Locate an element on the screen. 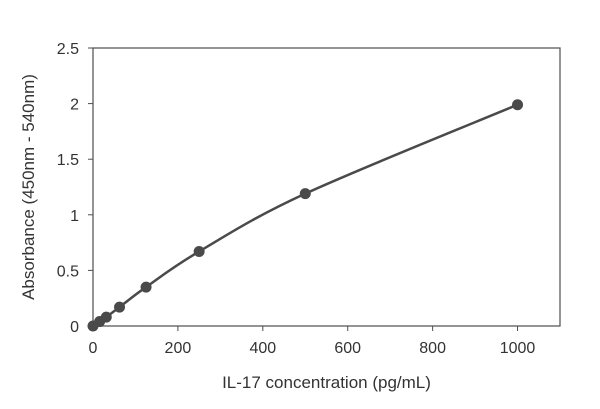 This screenshot has height=409, width=600. y-tick-label: 2.5 is located at coordinates (68, 49).